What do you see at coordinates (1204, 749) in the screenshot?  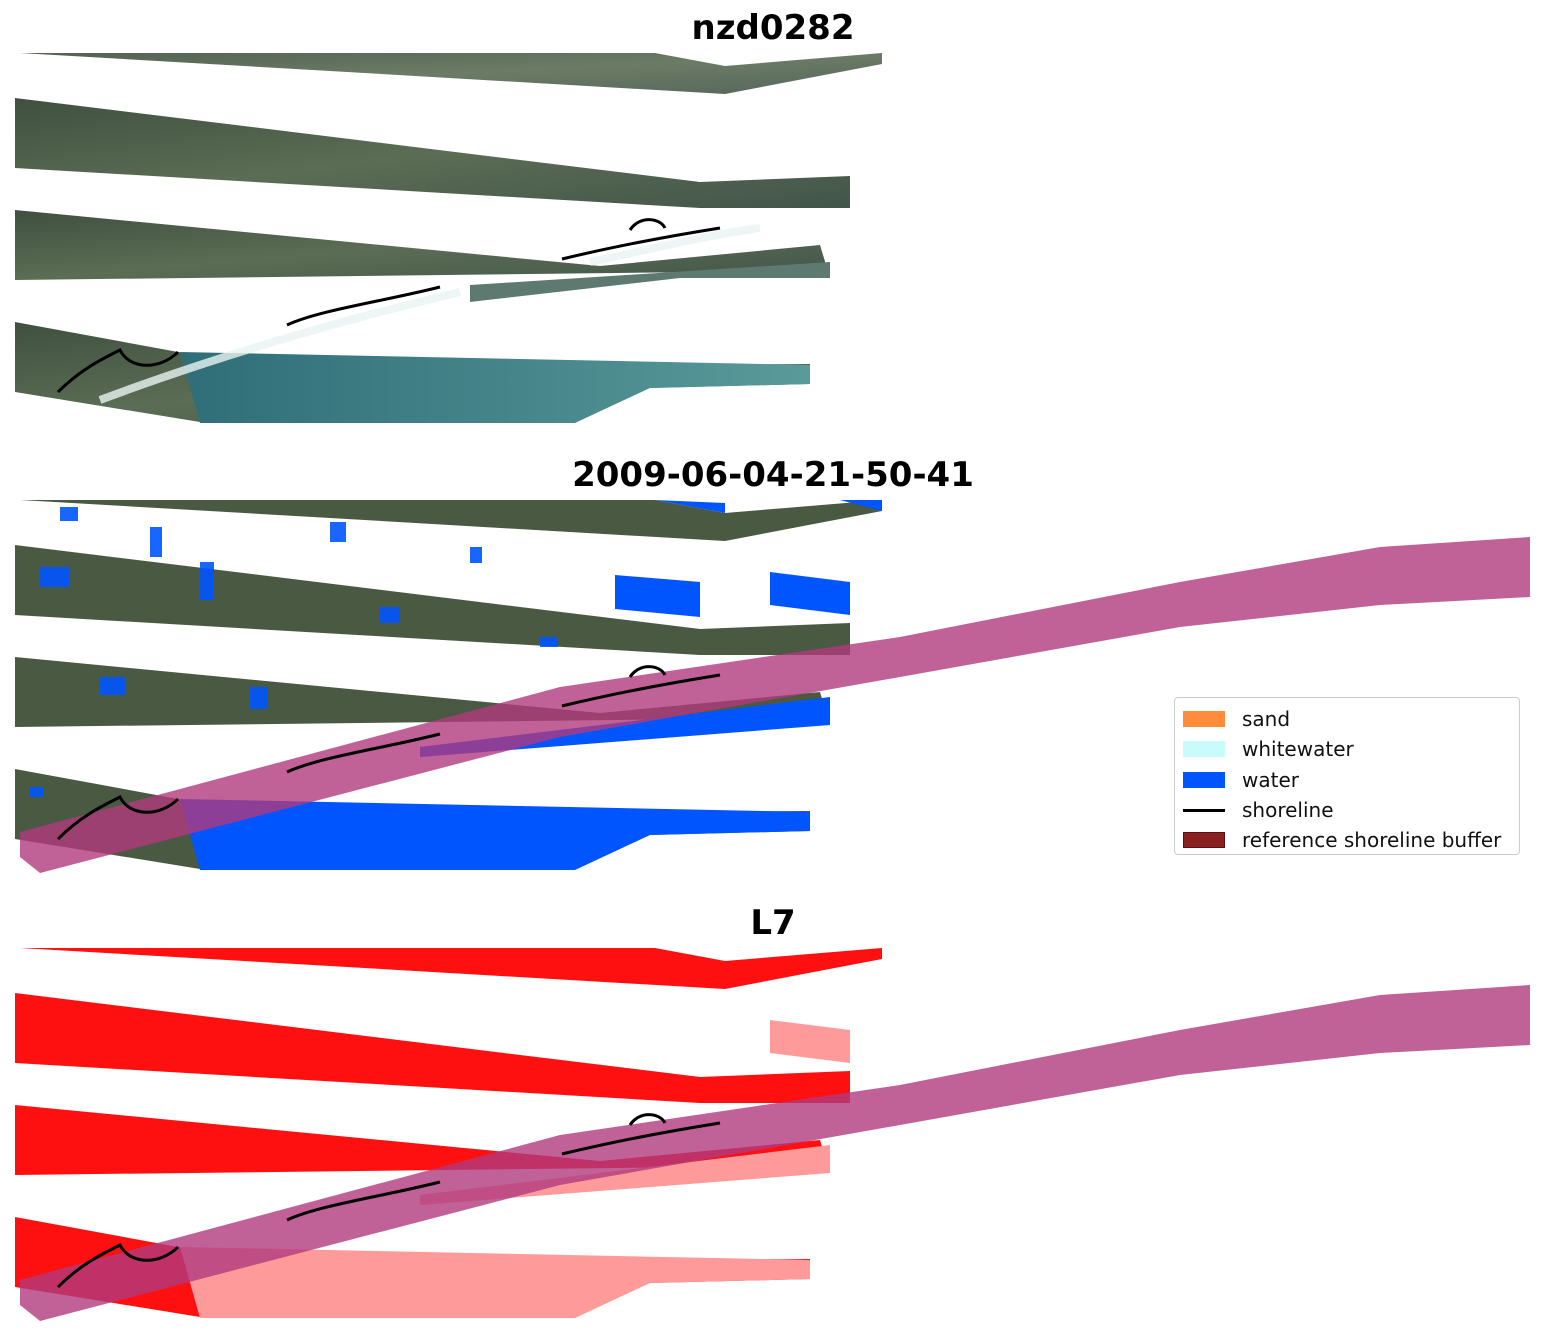 I see `whitewater-swatch` at bounding box center [1204, 749].